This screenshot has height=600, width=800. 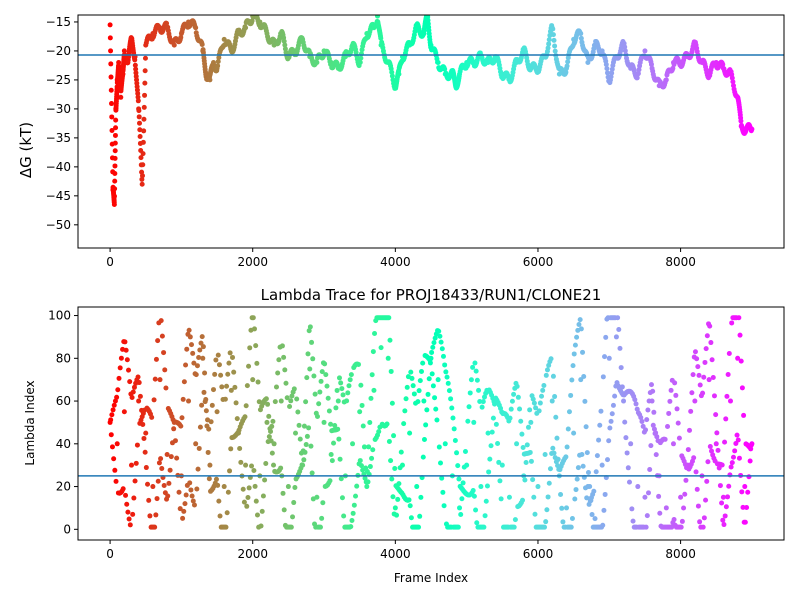 I want to click on lambda-y-tick-label: 80, so click(x=63, y=358).